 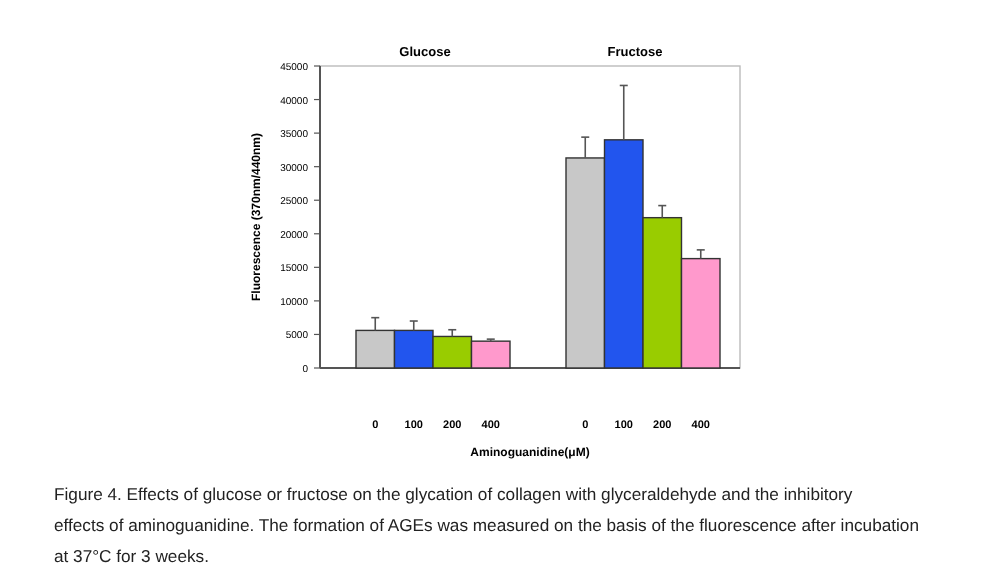 I want to click on caption: Figure 4. Effects of glucose or fructose on the glycation of collagen with glyceraldehyde and the inhibitory effects of aminoguanidine. The formation of AGEs was measured on the basis of the fluorescence after incubation at 37°C for 3 weeks., so click(x=487, y=525).